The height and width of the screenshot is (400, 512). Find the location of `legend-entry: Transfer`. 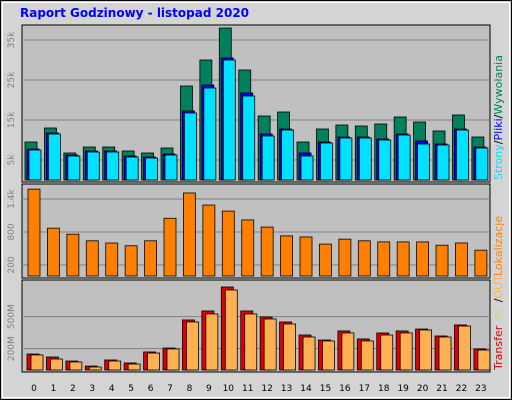

legend-entry: Transfer is located at coordinates (498, 348).